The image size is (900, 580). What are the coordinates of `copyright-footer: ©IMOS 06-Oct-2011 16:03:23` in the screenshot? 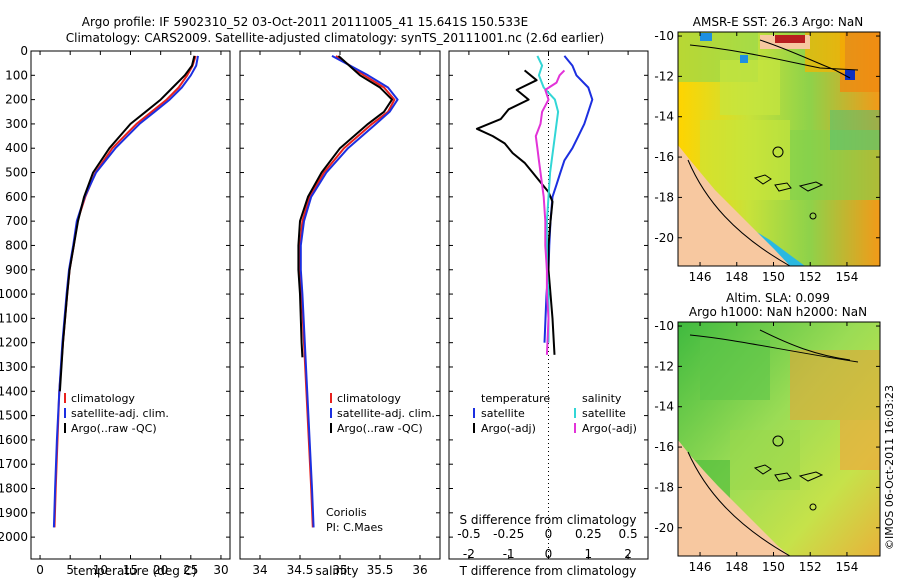 It's located at (889, 467).